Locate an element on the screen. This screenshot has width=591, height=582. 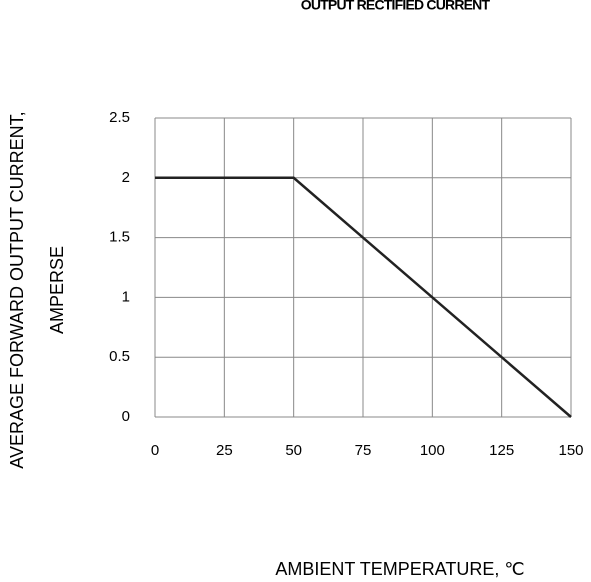
y-axis-label: AVERAGE FORWARD OUTPUT CURRENT, is located at coordinates (17, 289).